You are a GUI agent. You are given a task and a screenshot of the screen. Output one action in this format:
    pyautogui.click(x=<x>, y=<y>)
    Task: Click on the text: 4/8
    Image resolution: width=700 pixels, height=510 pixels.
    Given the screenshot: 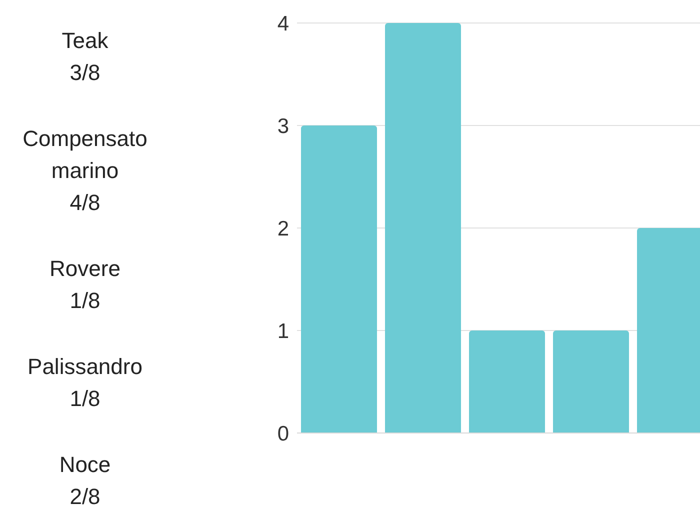 What is the action you would take?
    pyautogui.click(x=85, y=203)
    